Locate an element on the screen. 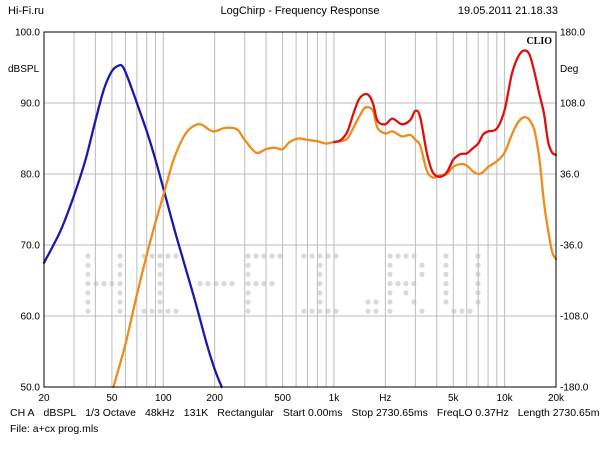 This screenshot has height=450, width=600. footer-setting: dBSPL is located at coordinates (60, 413).